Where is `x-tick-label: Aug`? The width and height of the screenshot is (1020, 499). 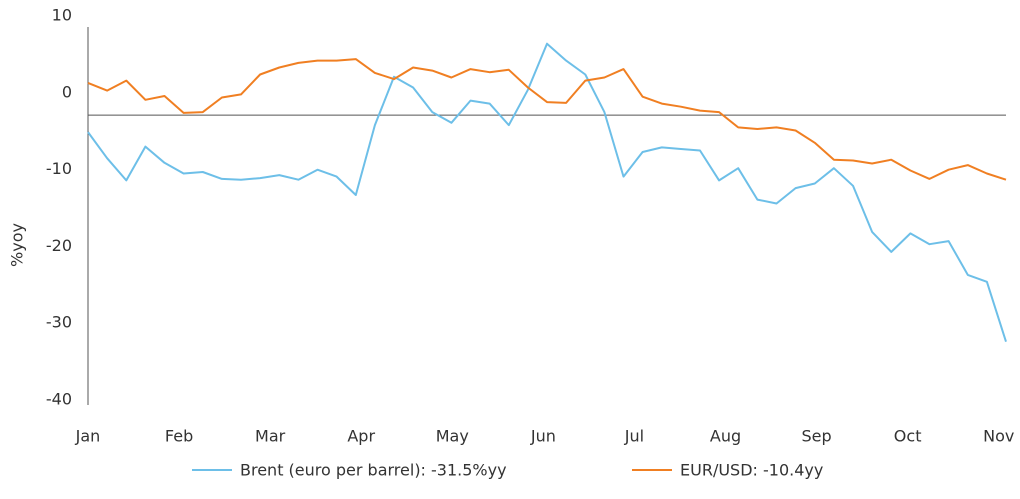
x-tick-label: Aug is located at coordinates (725, 436).